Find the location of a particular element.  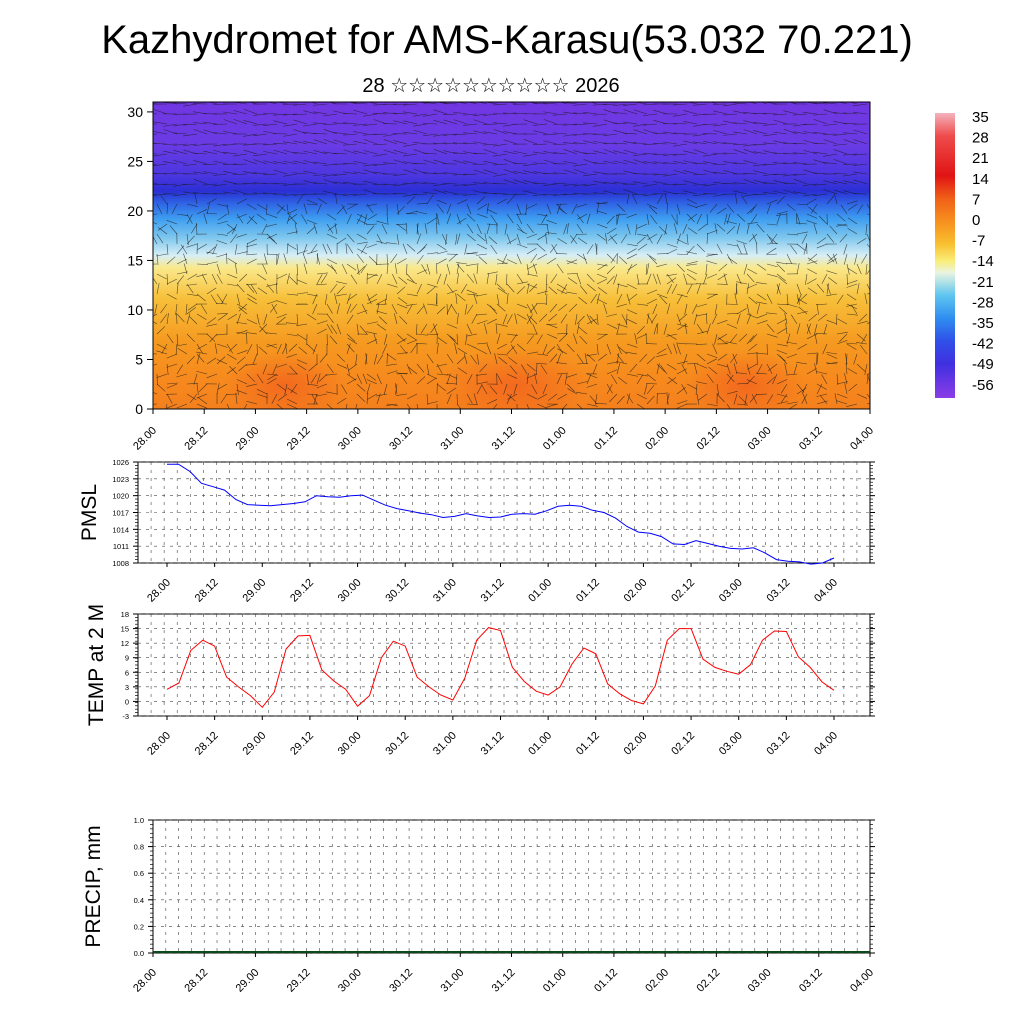

x-tick-label: 28.00 is located at coordinates (159, 591).